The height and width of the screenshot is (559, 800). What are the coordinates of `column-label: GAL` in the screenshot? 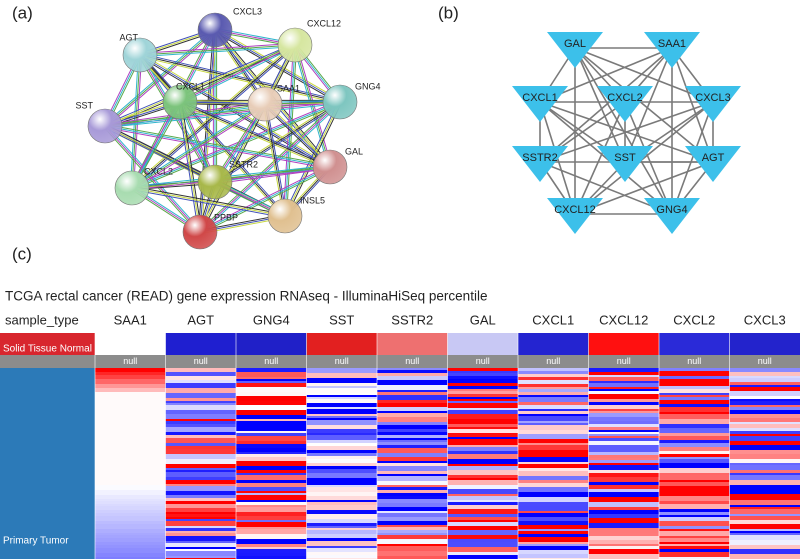 It's located at (483, 319).